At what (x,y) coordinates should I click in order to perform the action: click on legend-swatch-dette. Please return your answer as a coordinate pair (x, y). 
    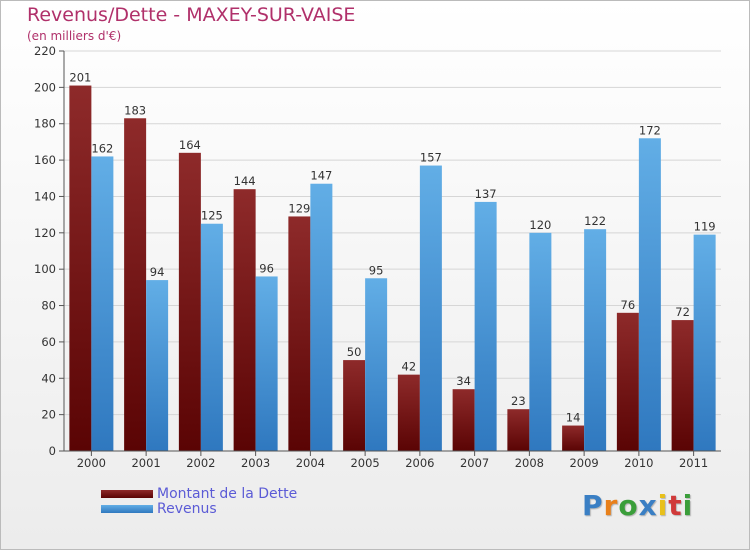
    Looking at the image, I should click on (127, 494).